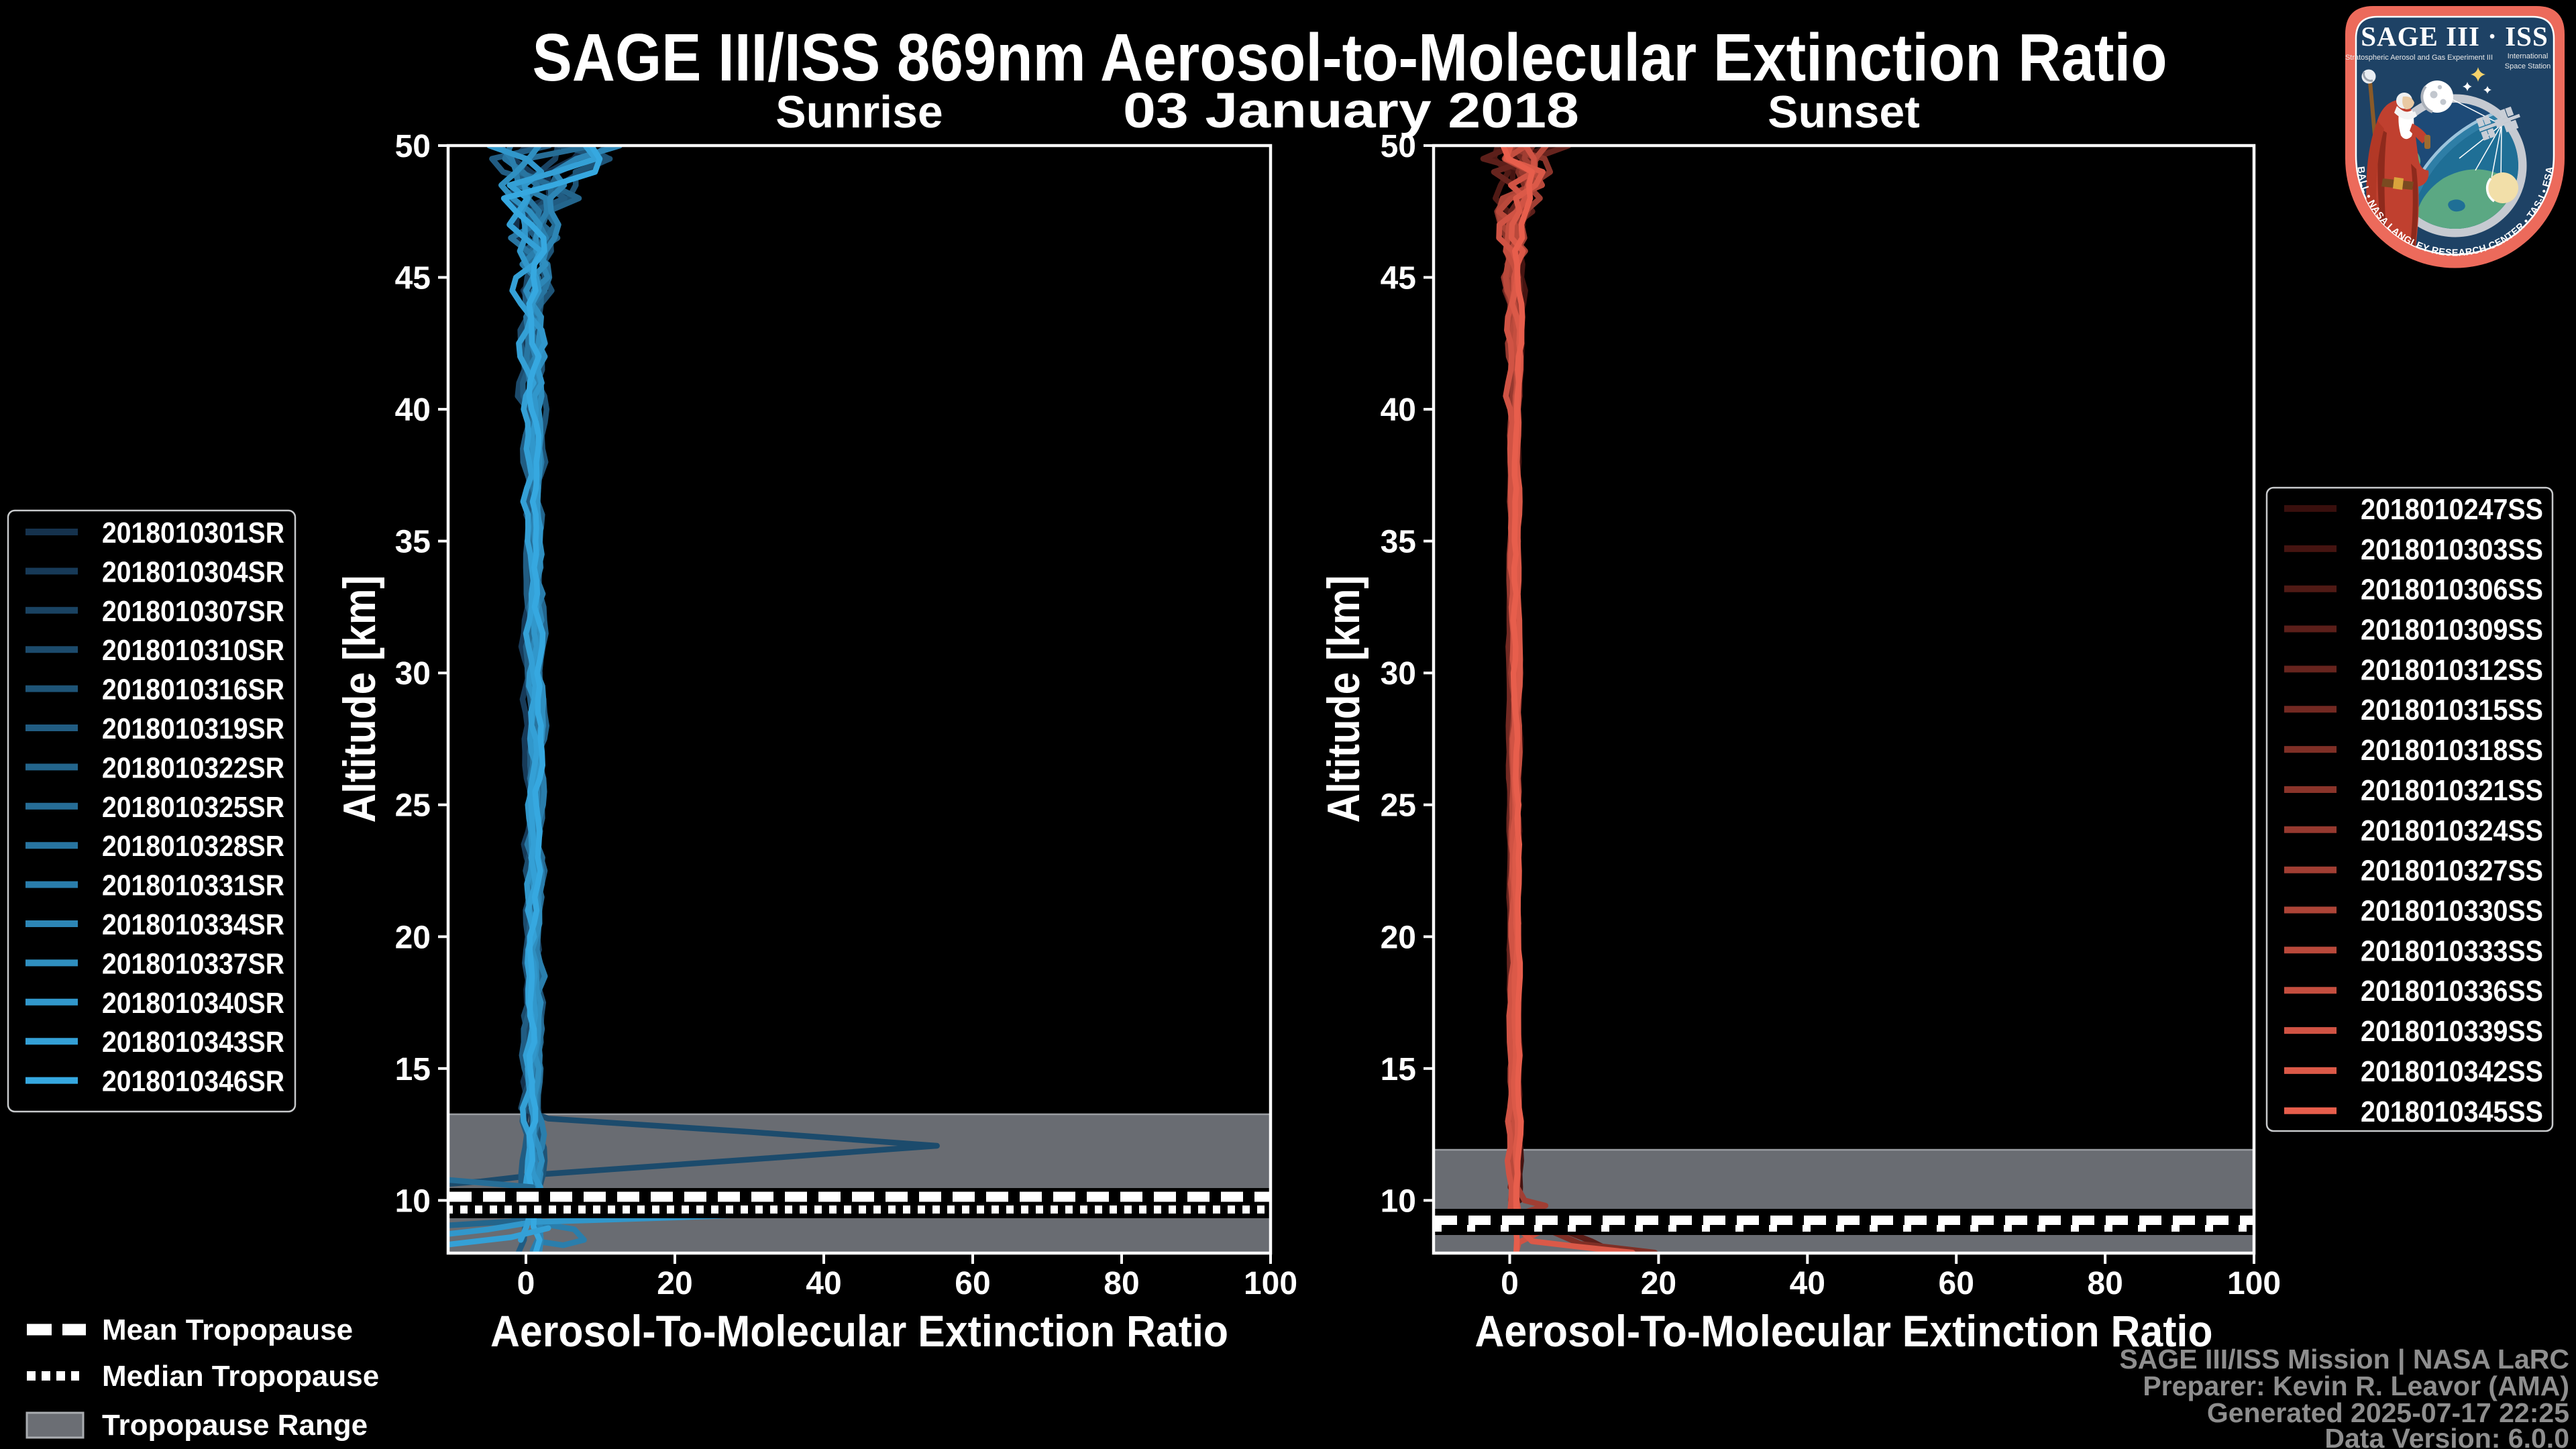  What do you see at coordinates (859, 112) in the screenshot?
I see `svg-text: Sunrise` at bounding box center [859, 112].